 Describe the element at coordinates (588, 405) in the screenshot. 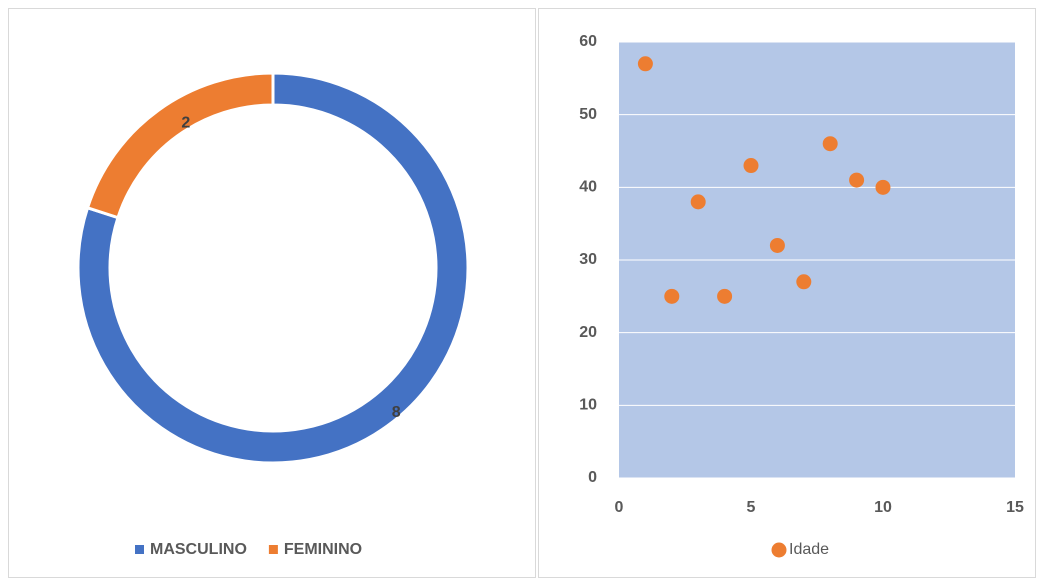

I see `y-tick-label: 10` at that location.